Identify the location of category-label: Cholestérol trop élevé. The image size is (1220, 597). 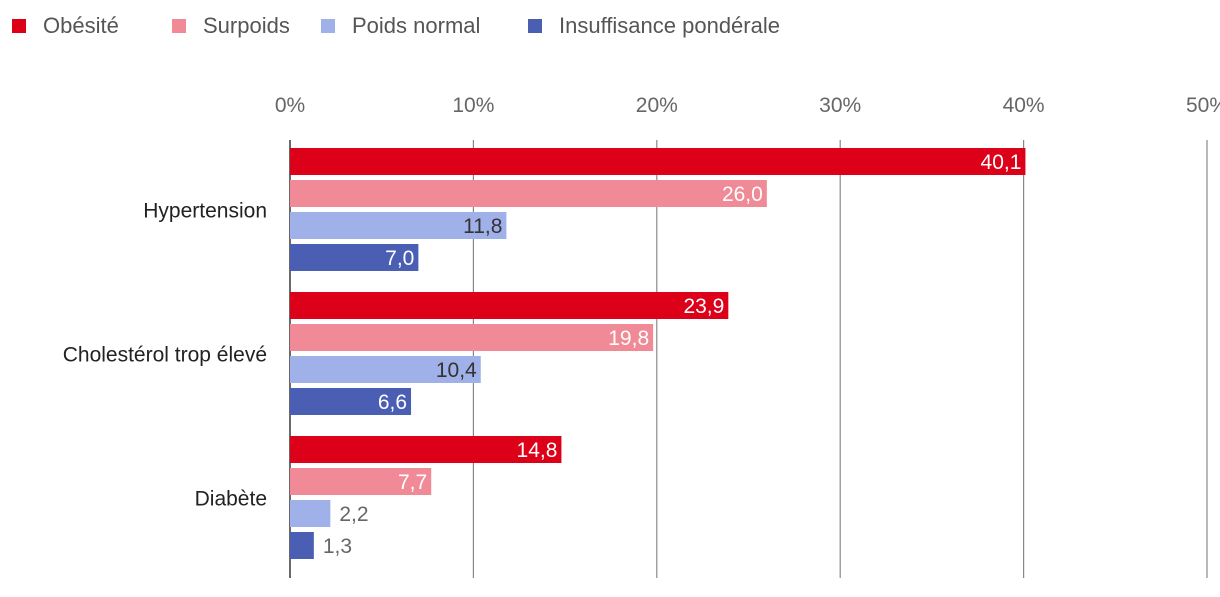
(165, 355).